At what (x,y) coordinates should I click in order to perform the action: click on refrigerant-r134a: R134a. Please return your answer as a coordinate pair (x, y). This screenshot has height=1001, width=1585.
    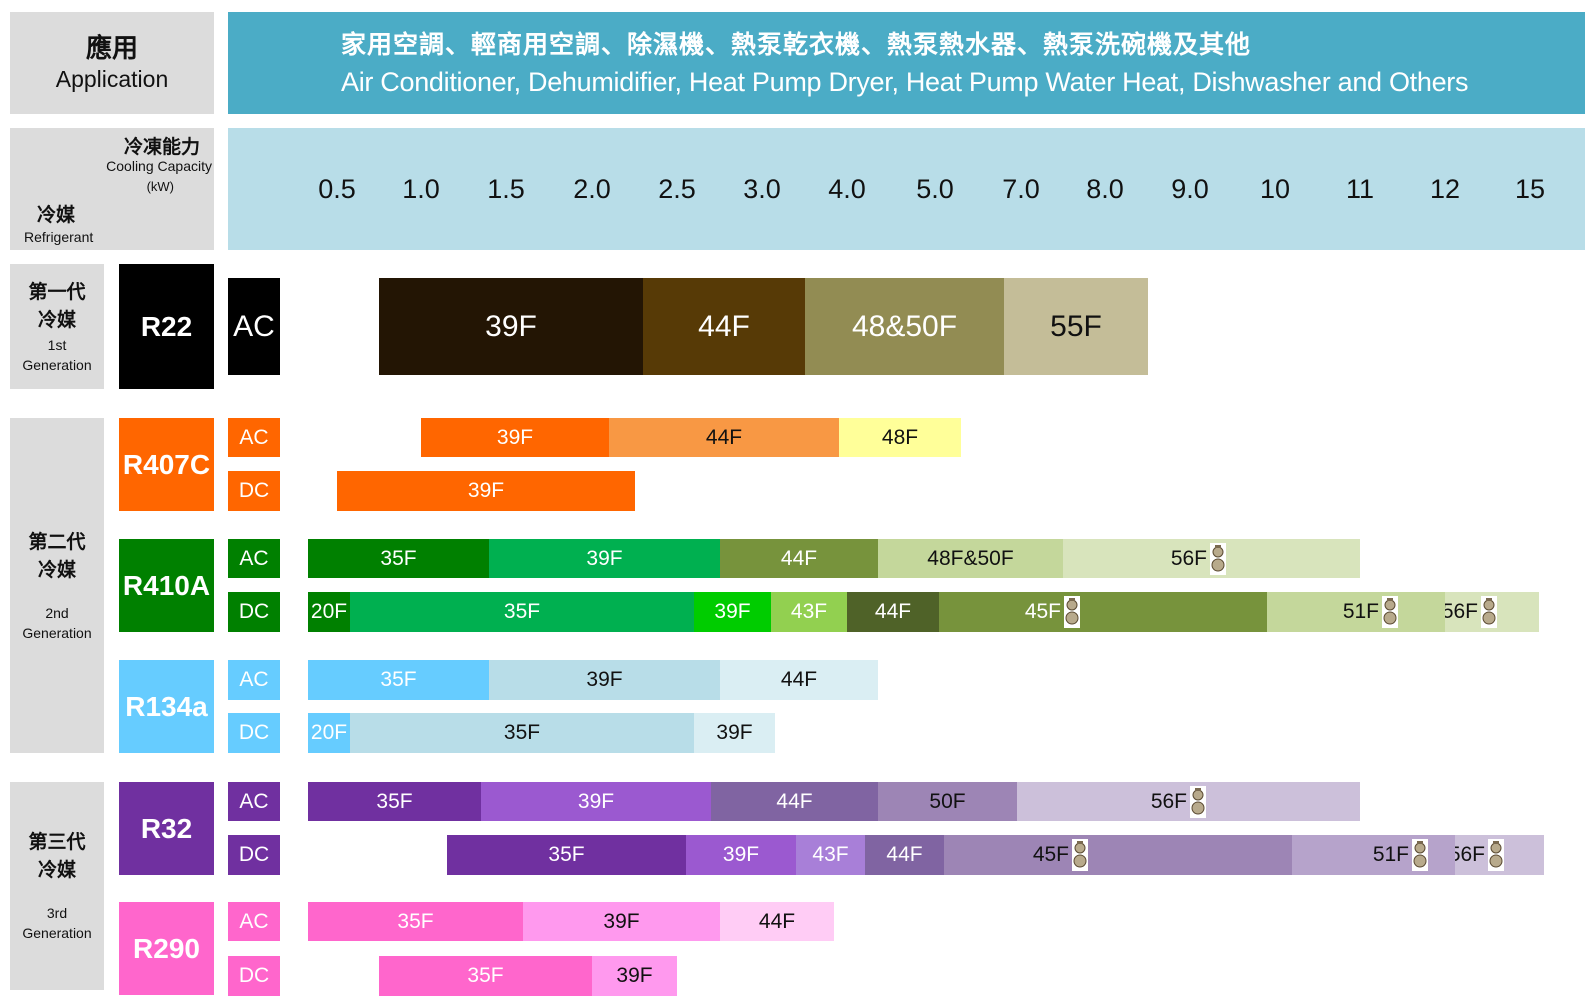
    Looking at the image, I should click on (166, 706).